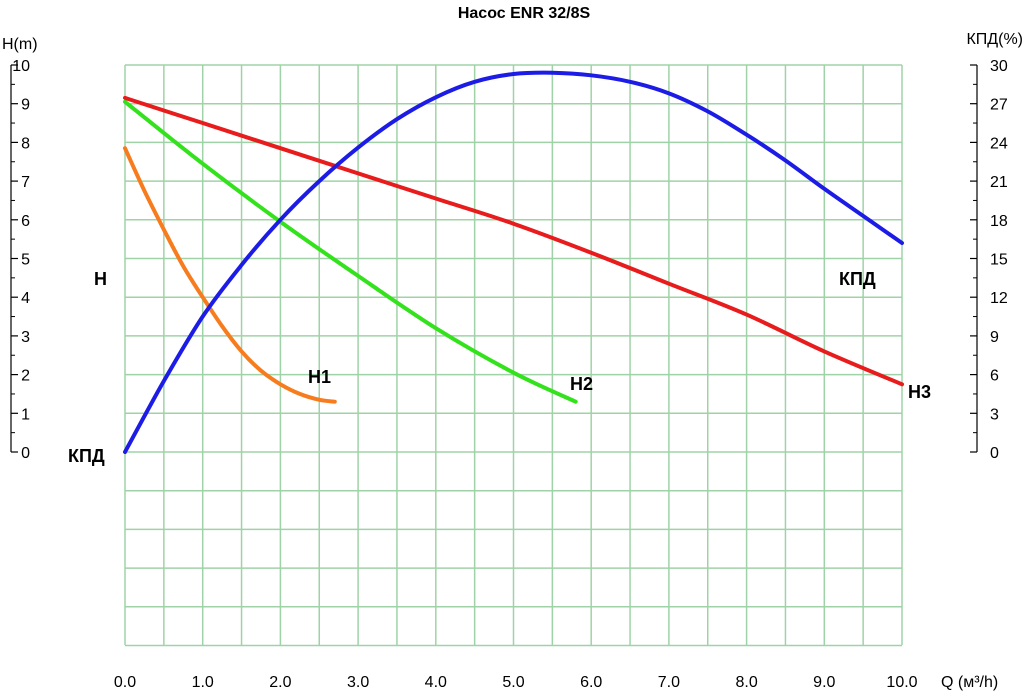  I want to click on x-axis-tick-label: 8.0, so click(746, 682).